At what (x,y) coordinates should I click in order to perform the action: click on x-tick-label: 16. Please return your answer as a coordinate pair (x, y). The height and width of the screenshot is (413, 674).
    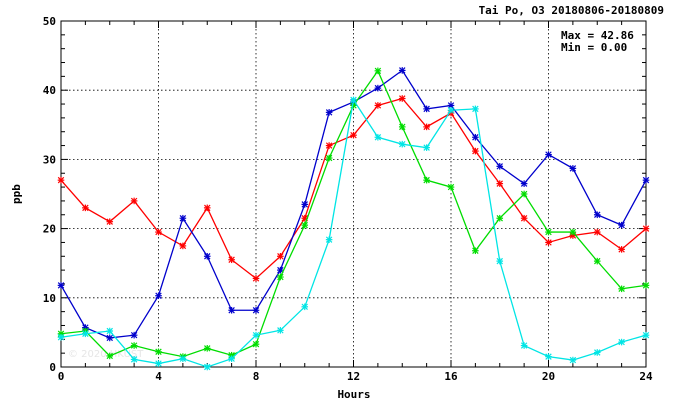
    Looking at the image, I should click on (451, 376).